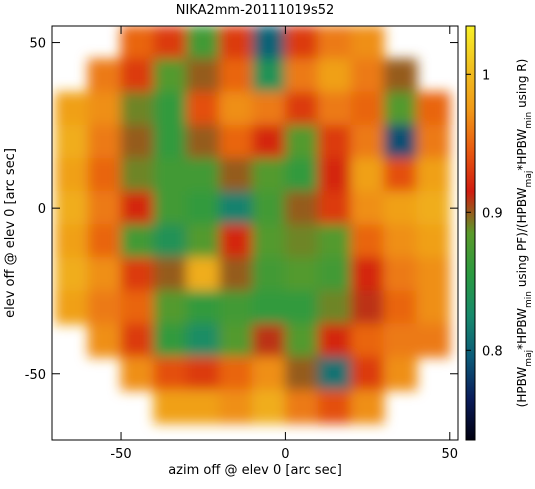 The height and width of the screenshot is (489, 535). Describe the element at coordinates (522, 85) in the screenshot. I see `colorbar-label-text: using R)` at that location.